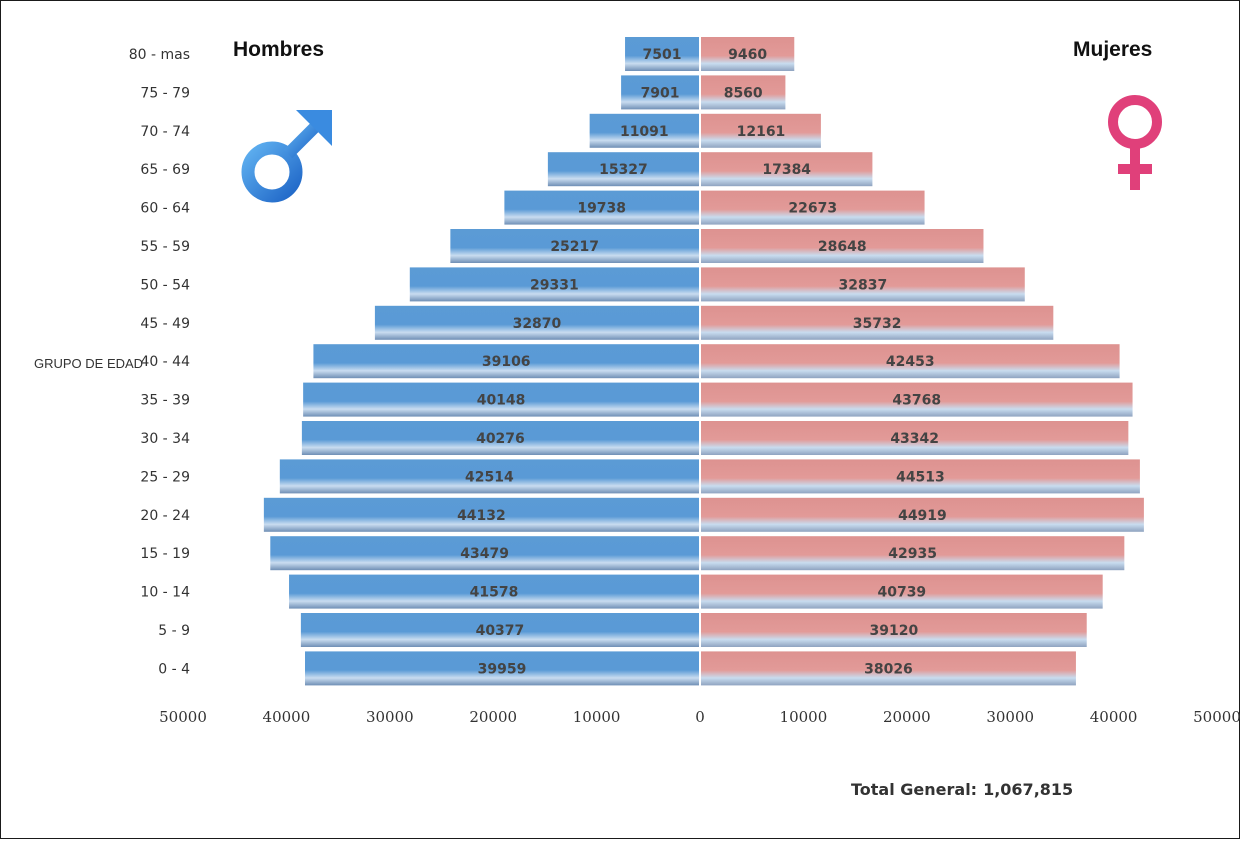  Describe the element at coordinates (481, 516) in the screenshot. I see `male-value-label: 44132` at that location.